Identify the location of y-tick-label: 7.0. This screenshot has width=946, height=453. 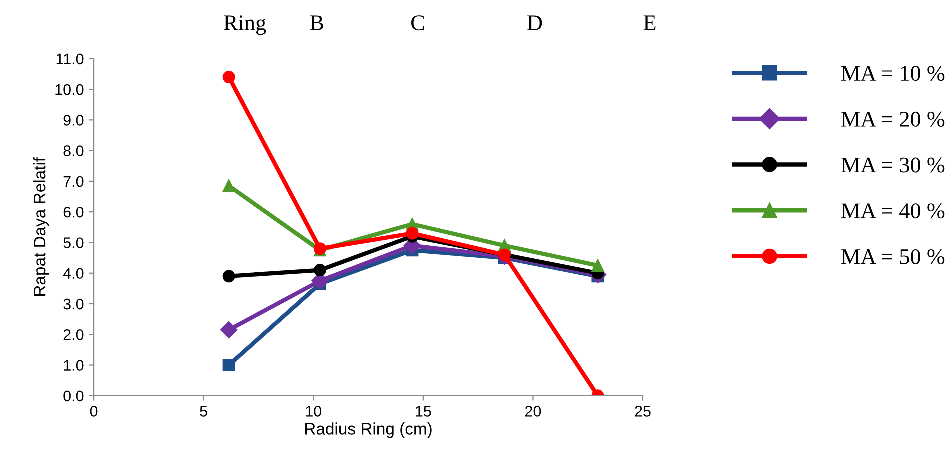
(74, 182).